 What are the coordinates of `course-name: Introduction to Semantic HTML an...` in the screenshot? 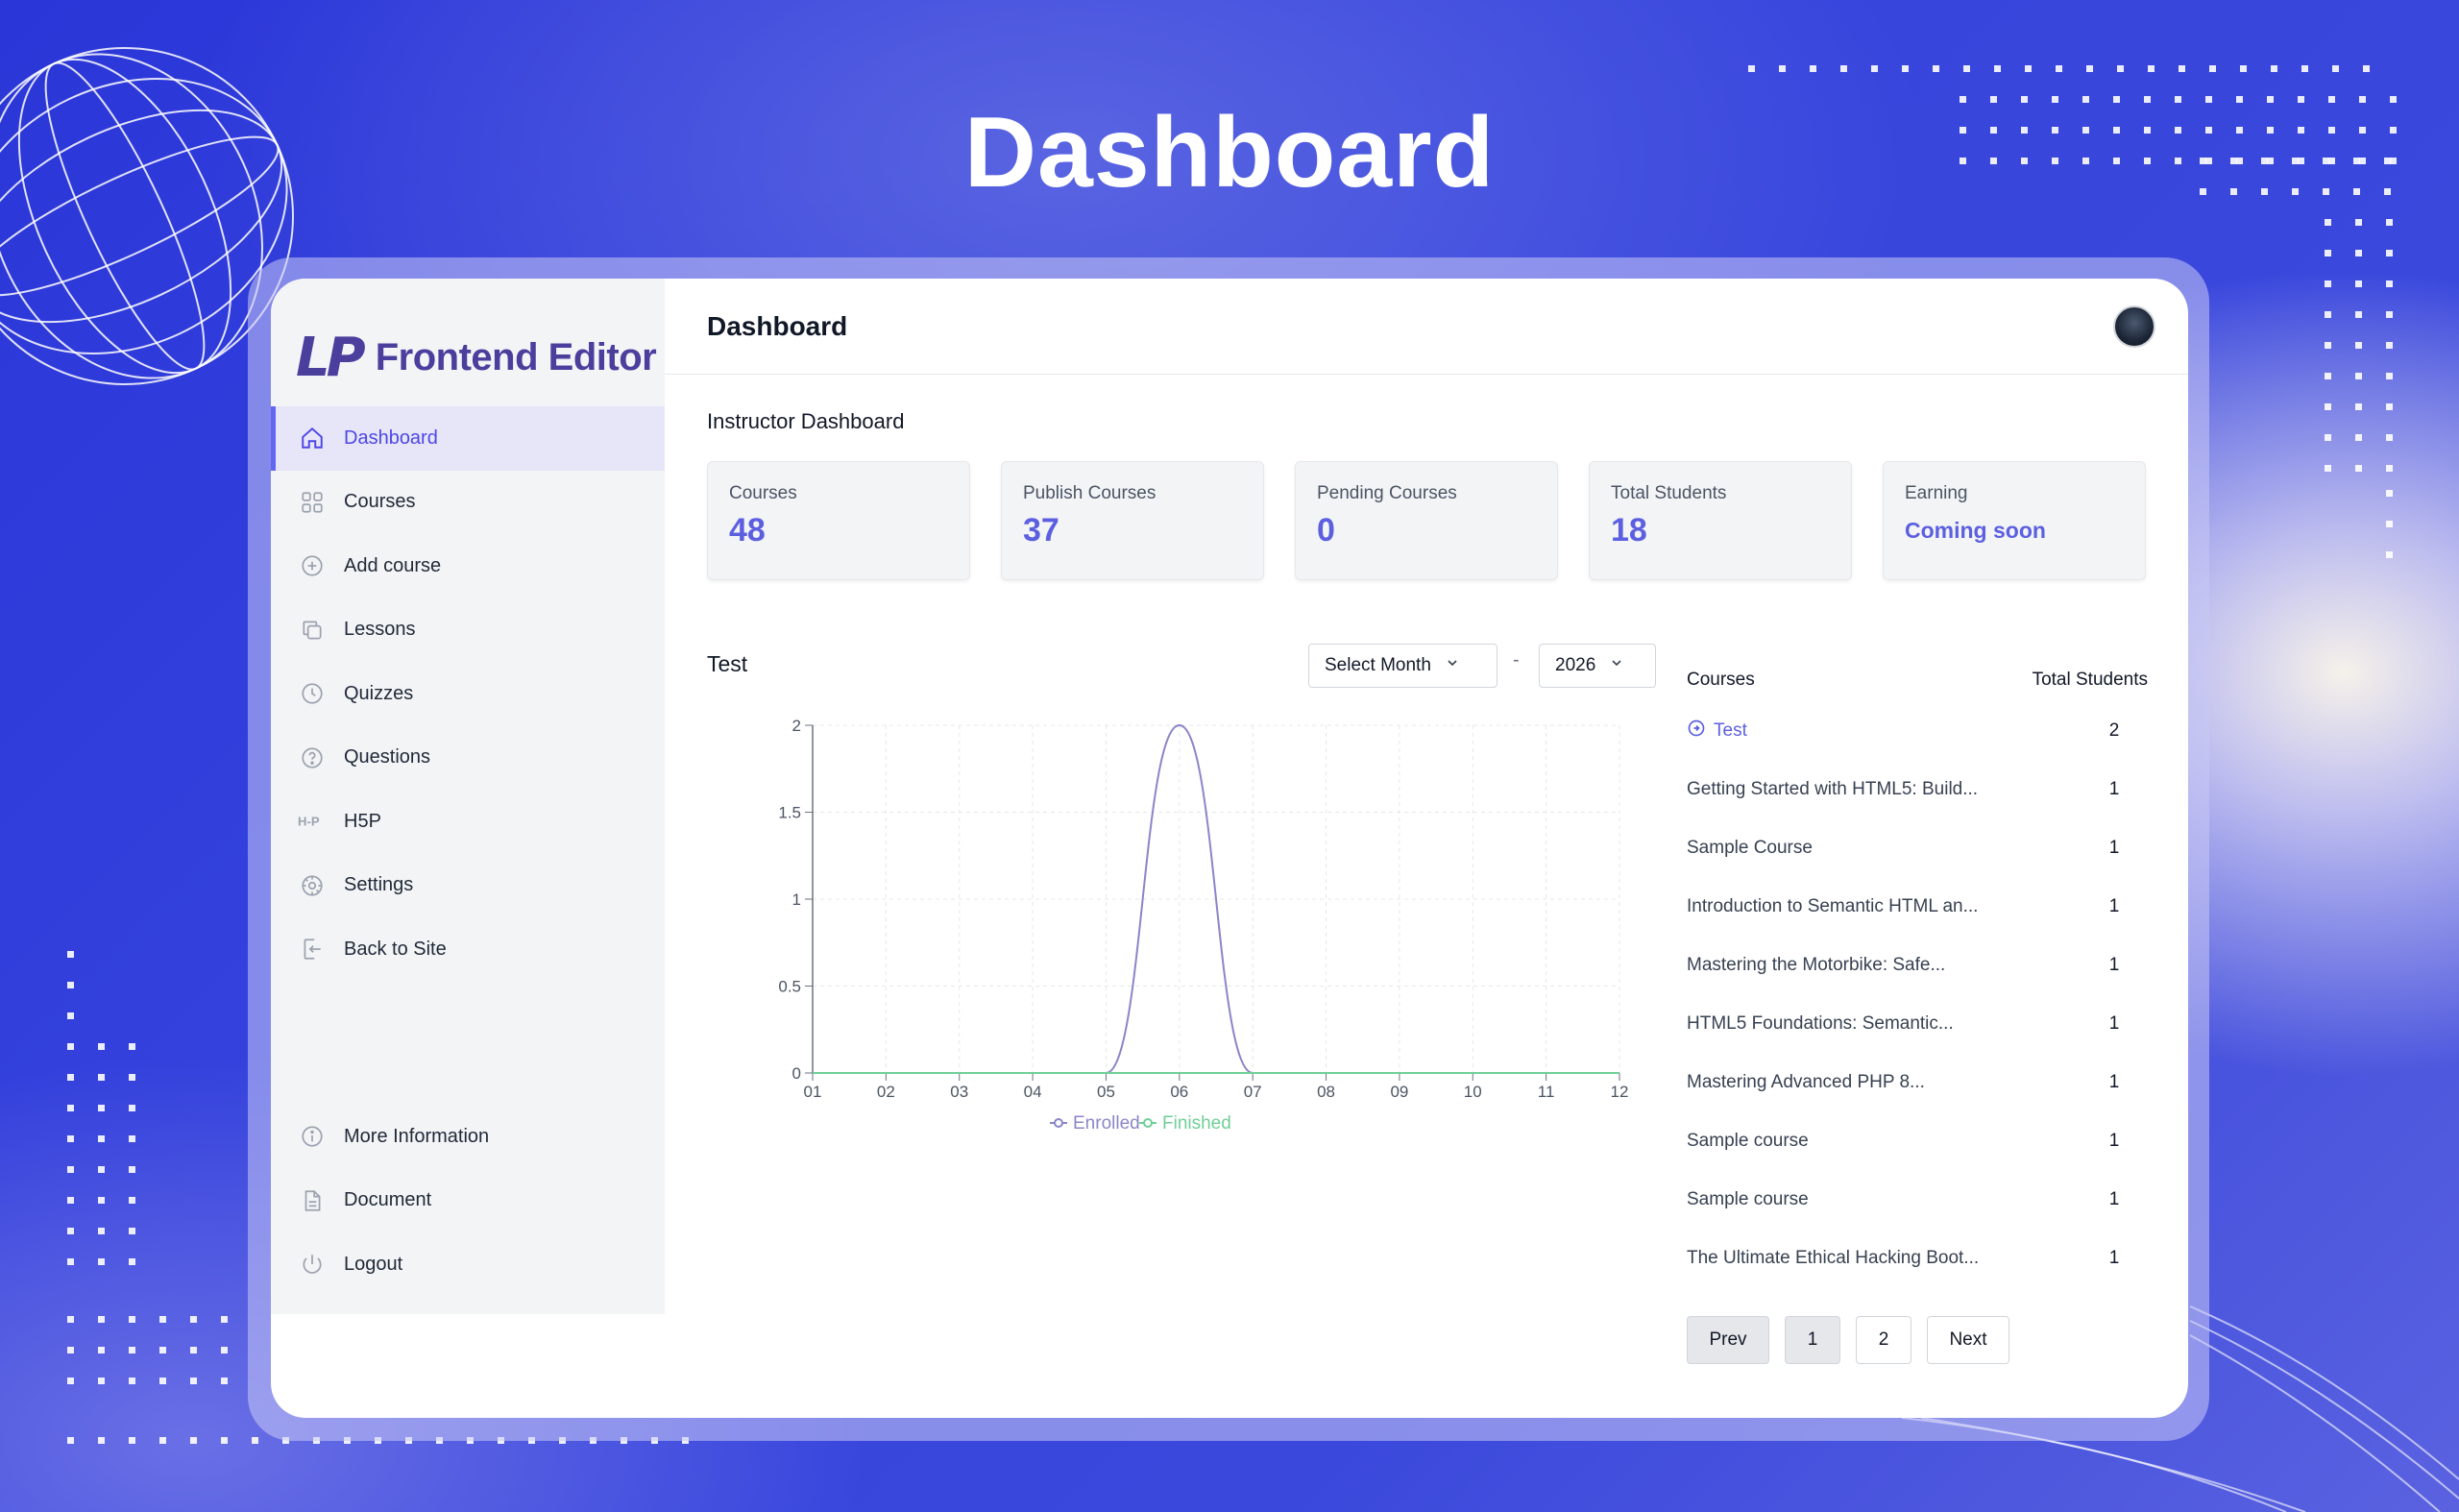 It's located at (1833, 905).